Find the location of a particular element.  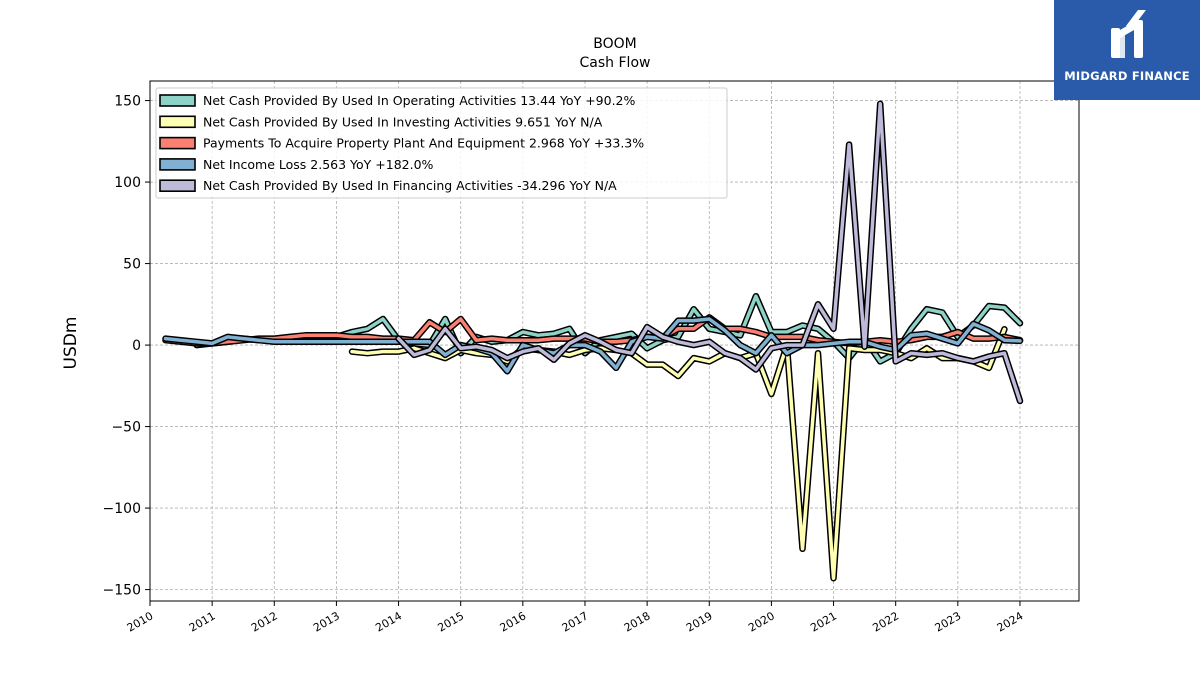

x-tick-label: 2011 is located at coordinates (202, 621).